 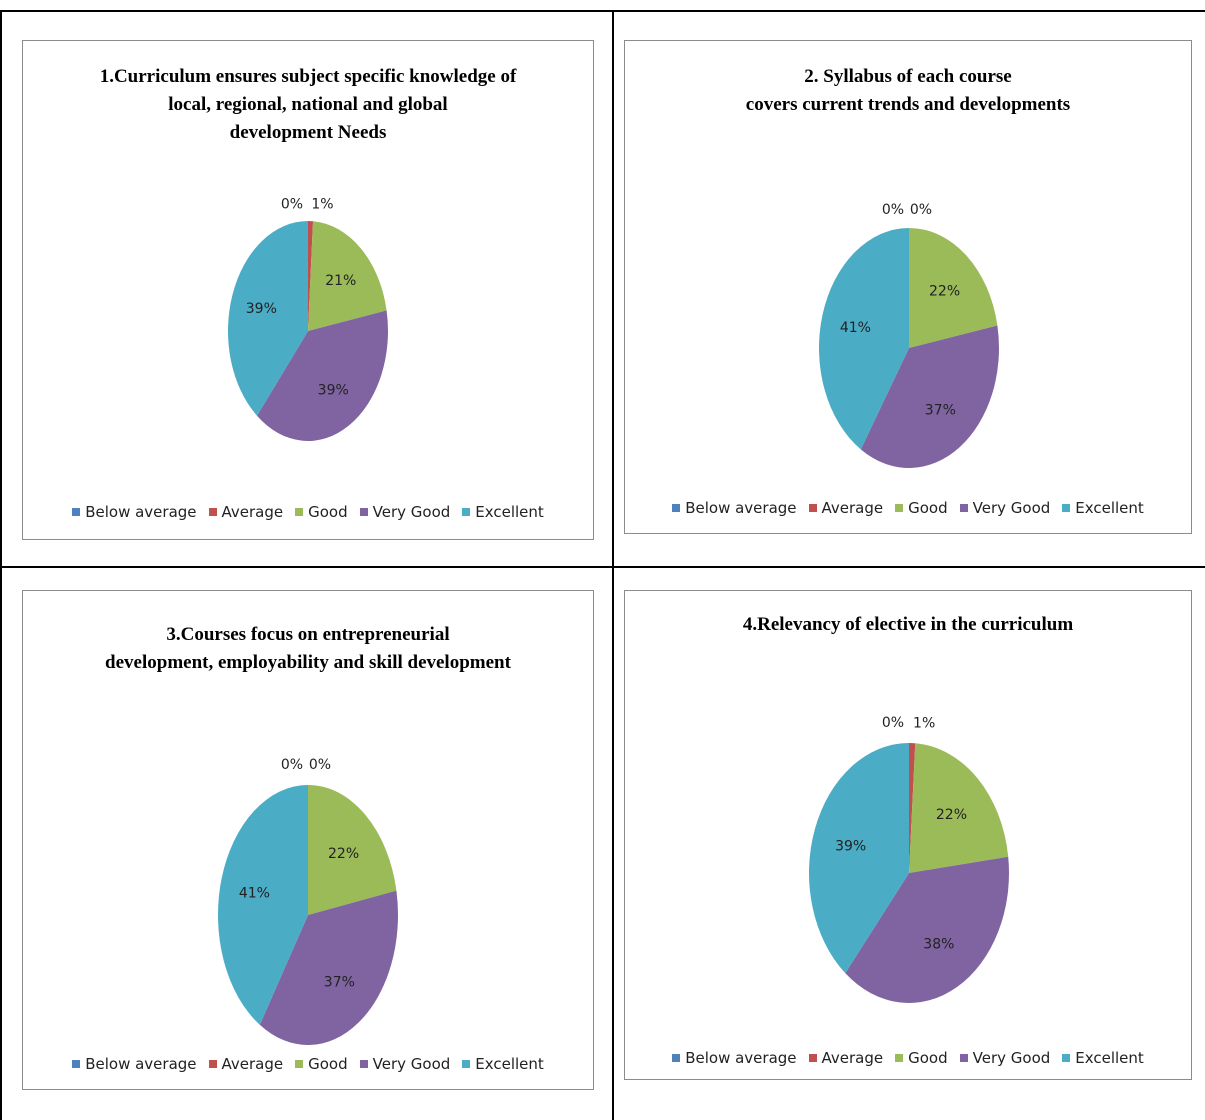 I want to click on chart-title-line: development Needs, so click(x=308, y=132).